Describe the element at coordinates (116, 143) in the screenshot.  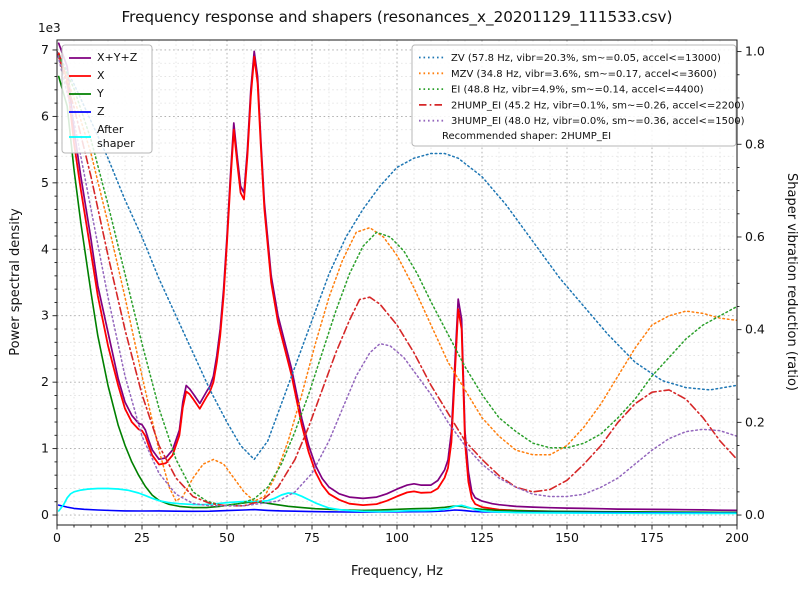
I see `legend-label: shaper` at that location.